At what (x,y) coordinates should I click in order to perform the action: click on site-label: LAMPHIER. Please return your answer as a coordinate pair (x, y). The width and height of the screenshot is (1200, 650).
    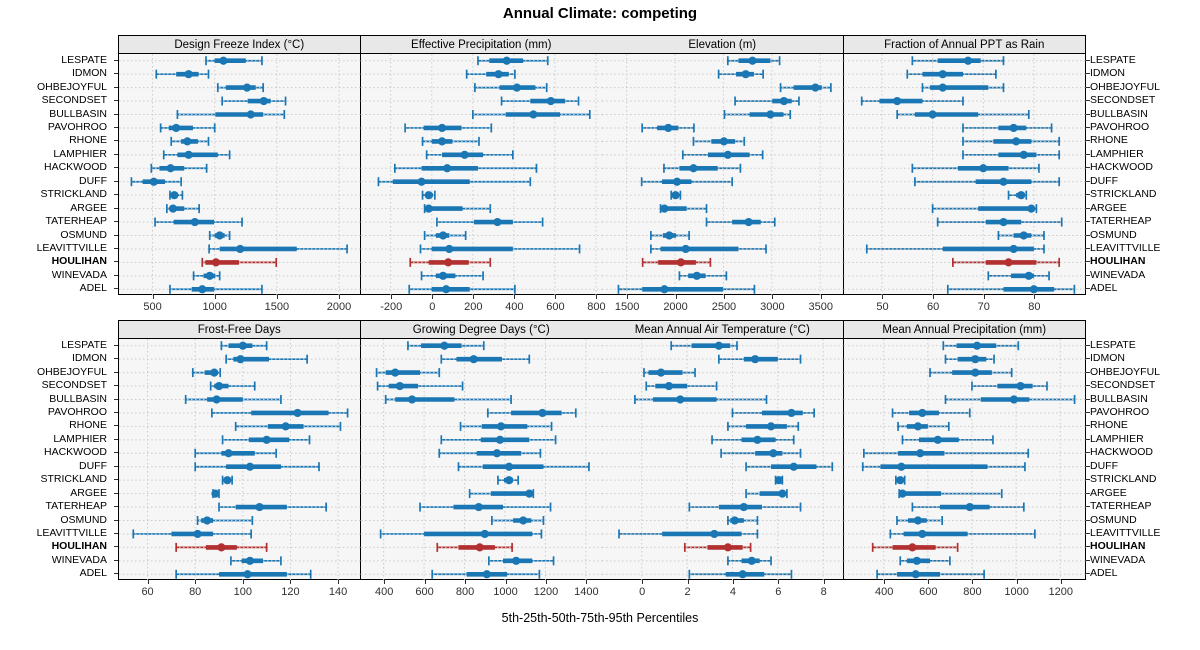
    Looking at the image, I should click on (1117, 153).